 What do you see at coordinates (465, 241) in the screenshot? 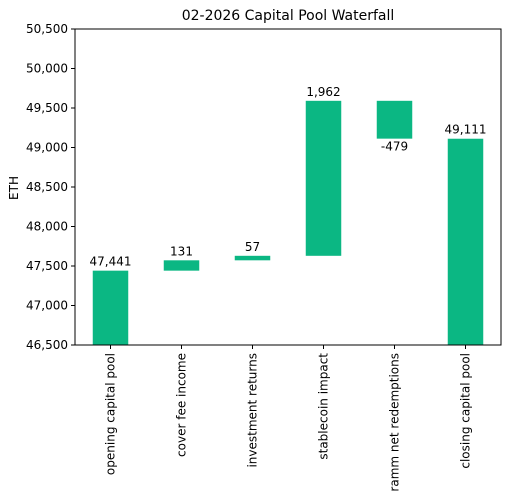
I see `bar-closing-capital-pool` at bounding box center [465, 241].